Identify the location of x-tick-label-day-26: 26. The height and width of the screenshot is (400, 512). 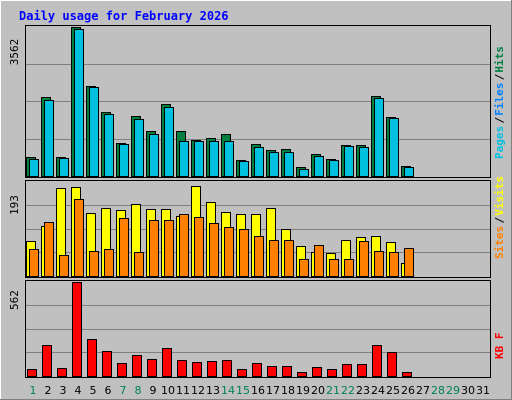
(408, 390).